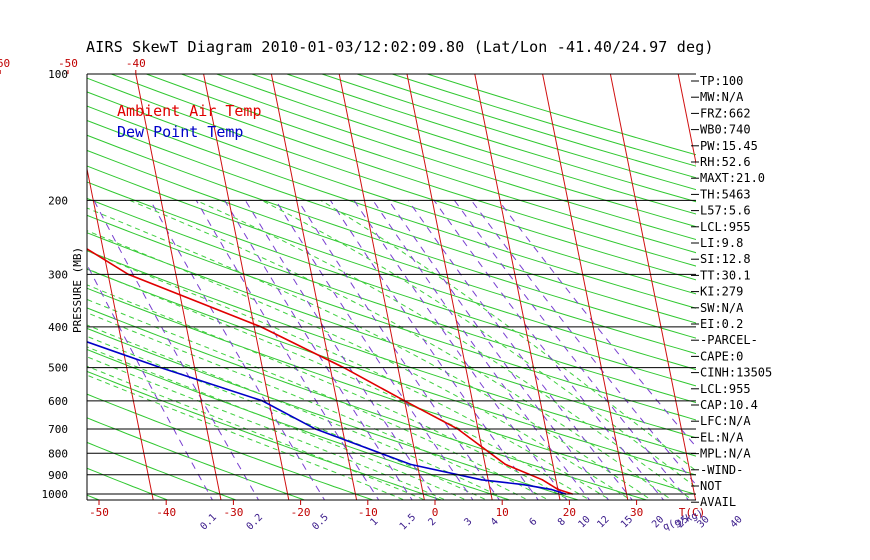 This screenshot has height=560, width=870. I want to click on index-entry: EI:0.2, so click(721, 324).